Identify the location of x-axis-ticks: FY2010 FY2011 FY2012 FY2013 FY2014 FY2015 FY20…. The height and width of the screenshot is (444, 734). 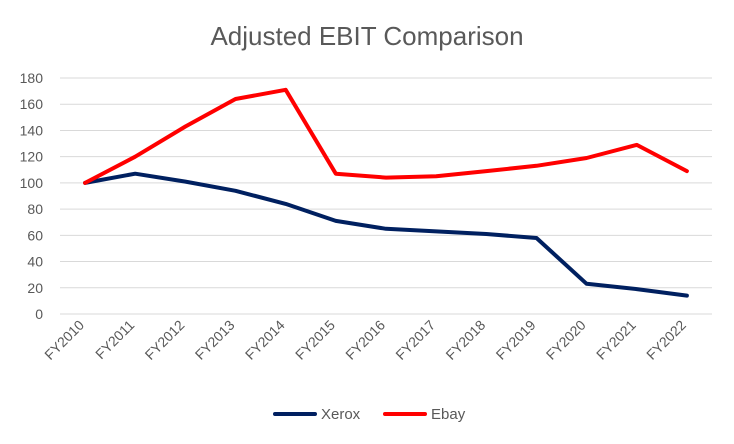
(365, 340).